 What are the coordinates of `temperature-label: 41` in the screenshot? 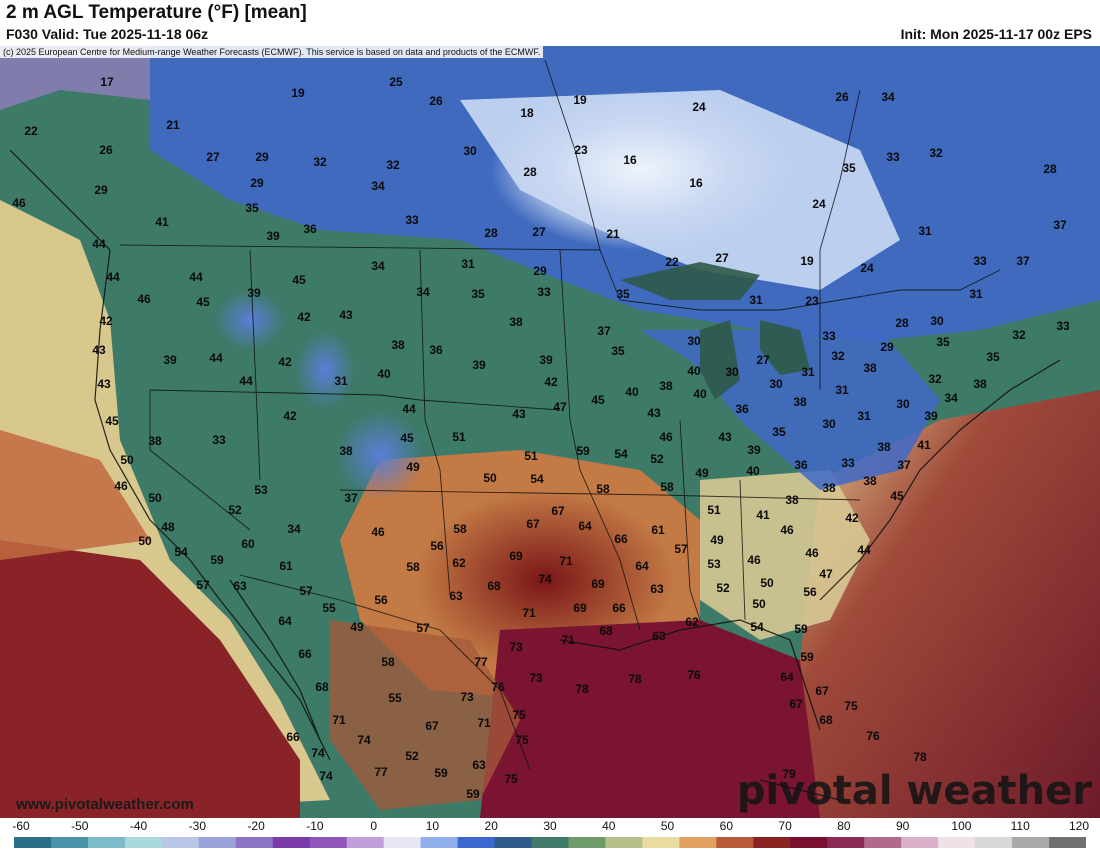 It's located at (924, 445).